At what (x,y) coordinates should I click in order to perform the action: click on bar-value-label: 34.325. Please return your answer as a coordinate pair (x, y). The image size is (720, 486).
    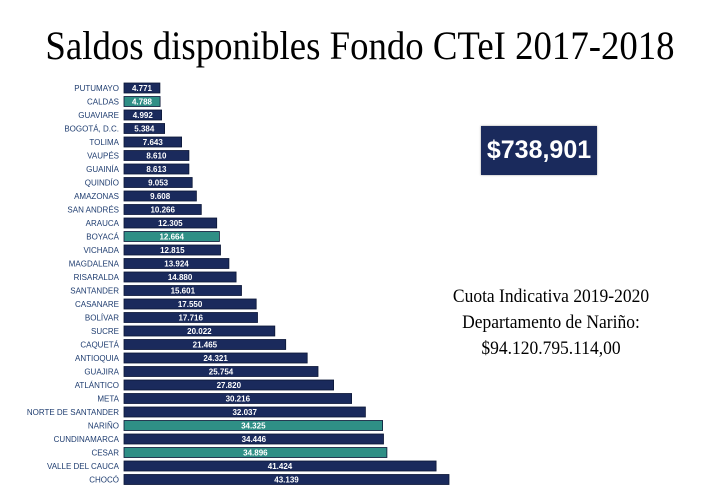
    Looking at the image, I should click on (253, 426).